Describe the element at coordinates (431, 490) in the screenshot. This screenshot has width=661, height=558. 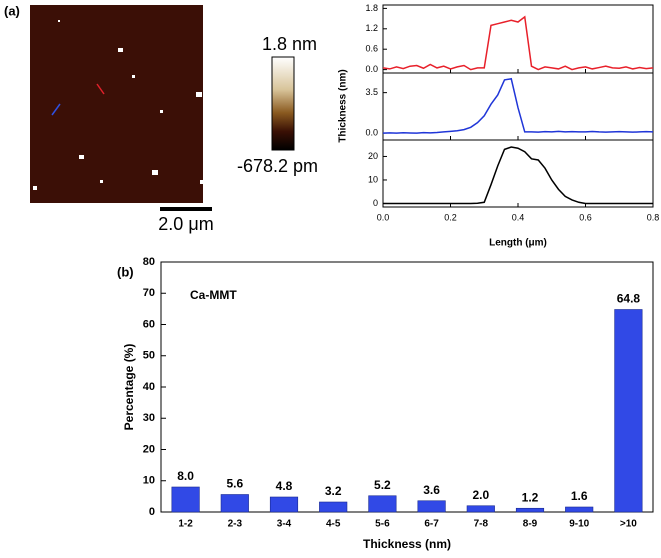
I see `value-label: 3.6` at that location.